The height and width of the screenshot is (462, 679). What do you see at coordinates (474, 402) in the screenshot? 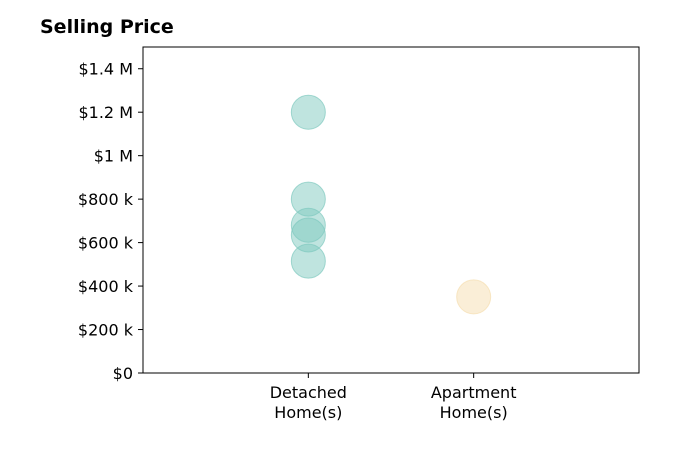
I see `x-tick-label: Apartment Home(s)` at bounding box center [474, 402].